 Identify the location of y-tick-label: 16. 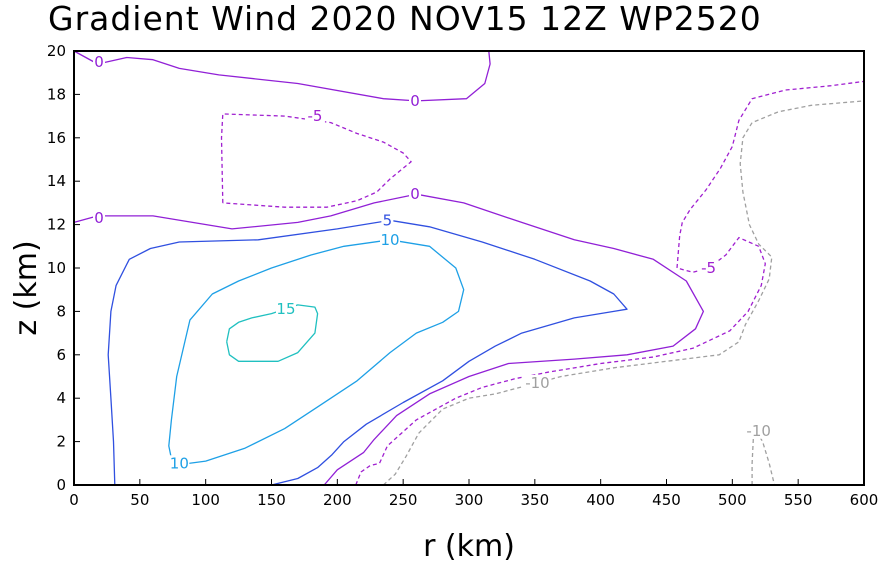
(56, 138).